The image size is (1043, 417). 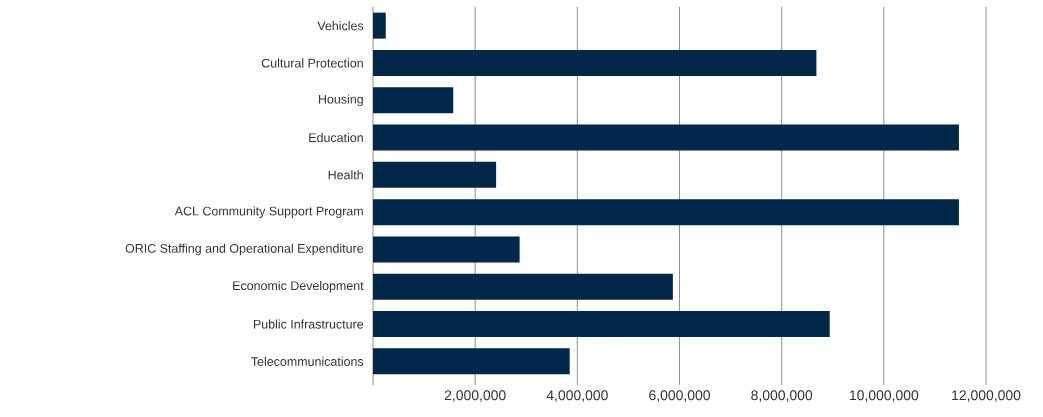 What do you see at coordinates (308, 324) in the screenshot?
I see `y-tick-label: Public Infrastructure` at bounding box center [308, 324].